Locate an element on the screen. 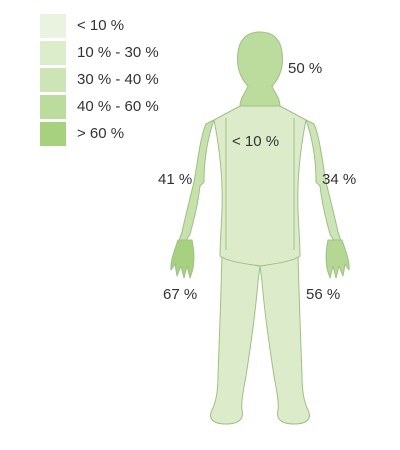 The width and height of the screenshot is (400, 450). legend-label-4: 40 % - 60 % is located at coordinates (118, 106).